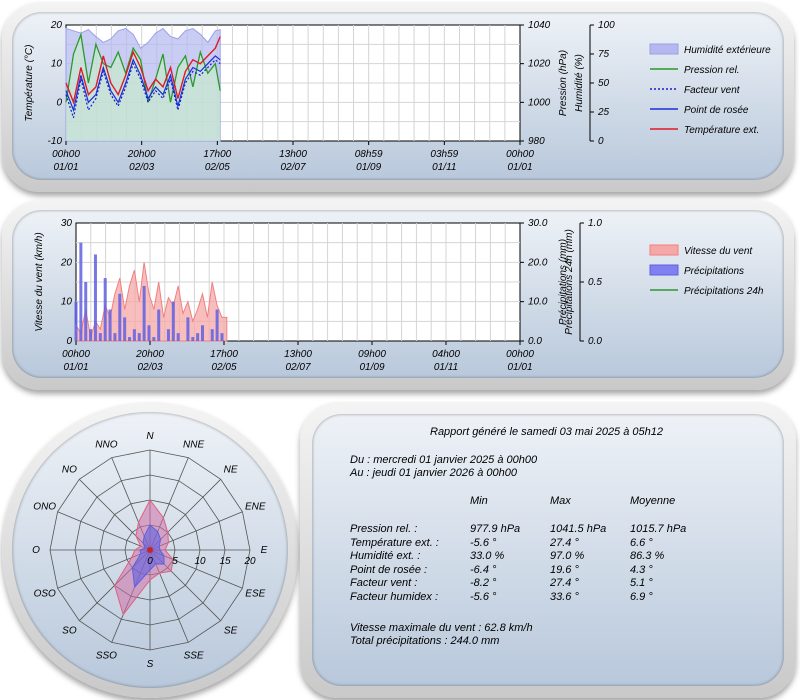 The height and width of the screenshot is (700, 800). I want to click on y-right1-tick-label: 10.0, so click(538, 302).